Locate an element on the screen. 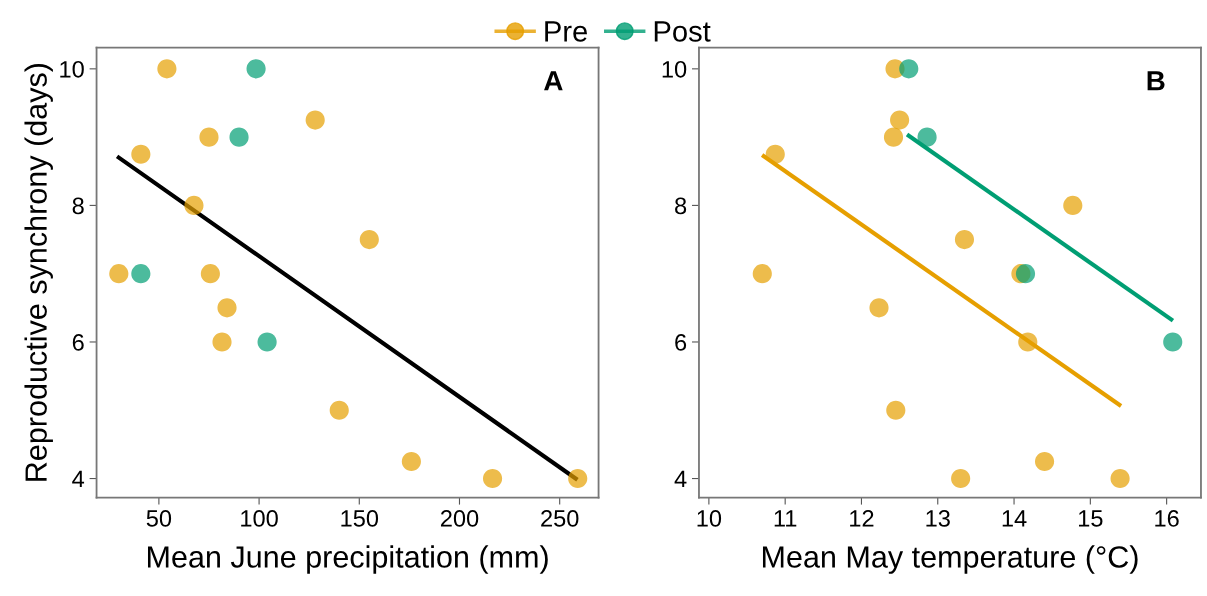 The height and width of the screenshot is (596, 1207). annotation: B is located at coordinates (1156, 81).